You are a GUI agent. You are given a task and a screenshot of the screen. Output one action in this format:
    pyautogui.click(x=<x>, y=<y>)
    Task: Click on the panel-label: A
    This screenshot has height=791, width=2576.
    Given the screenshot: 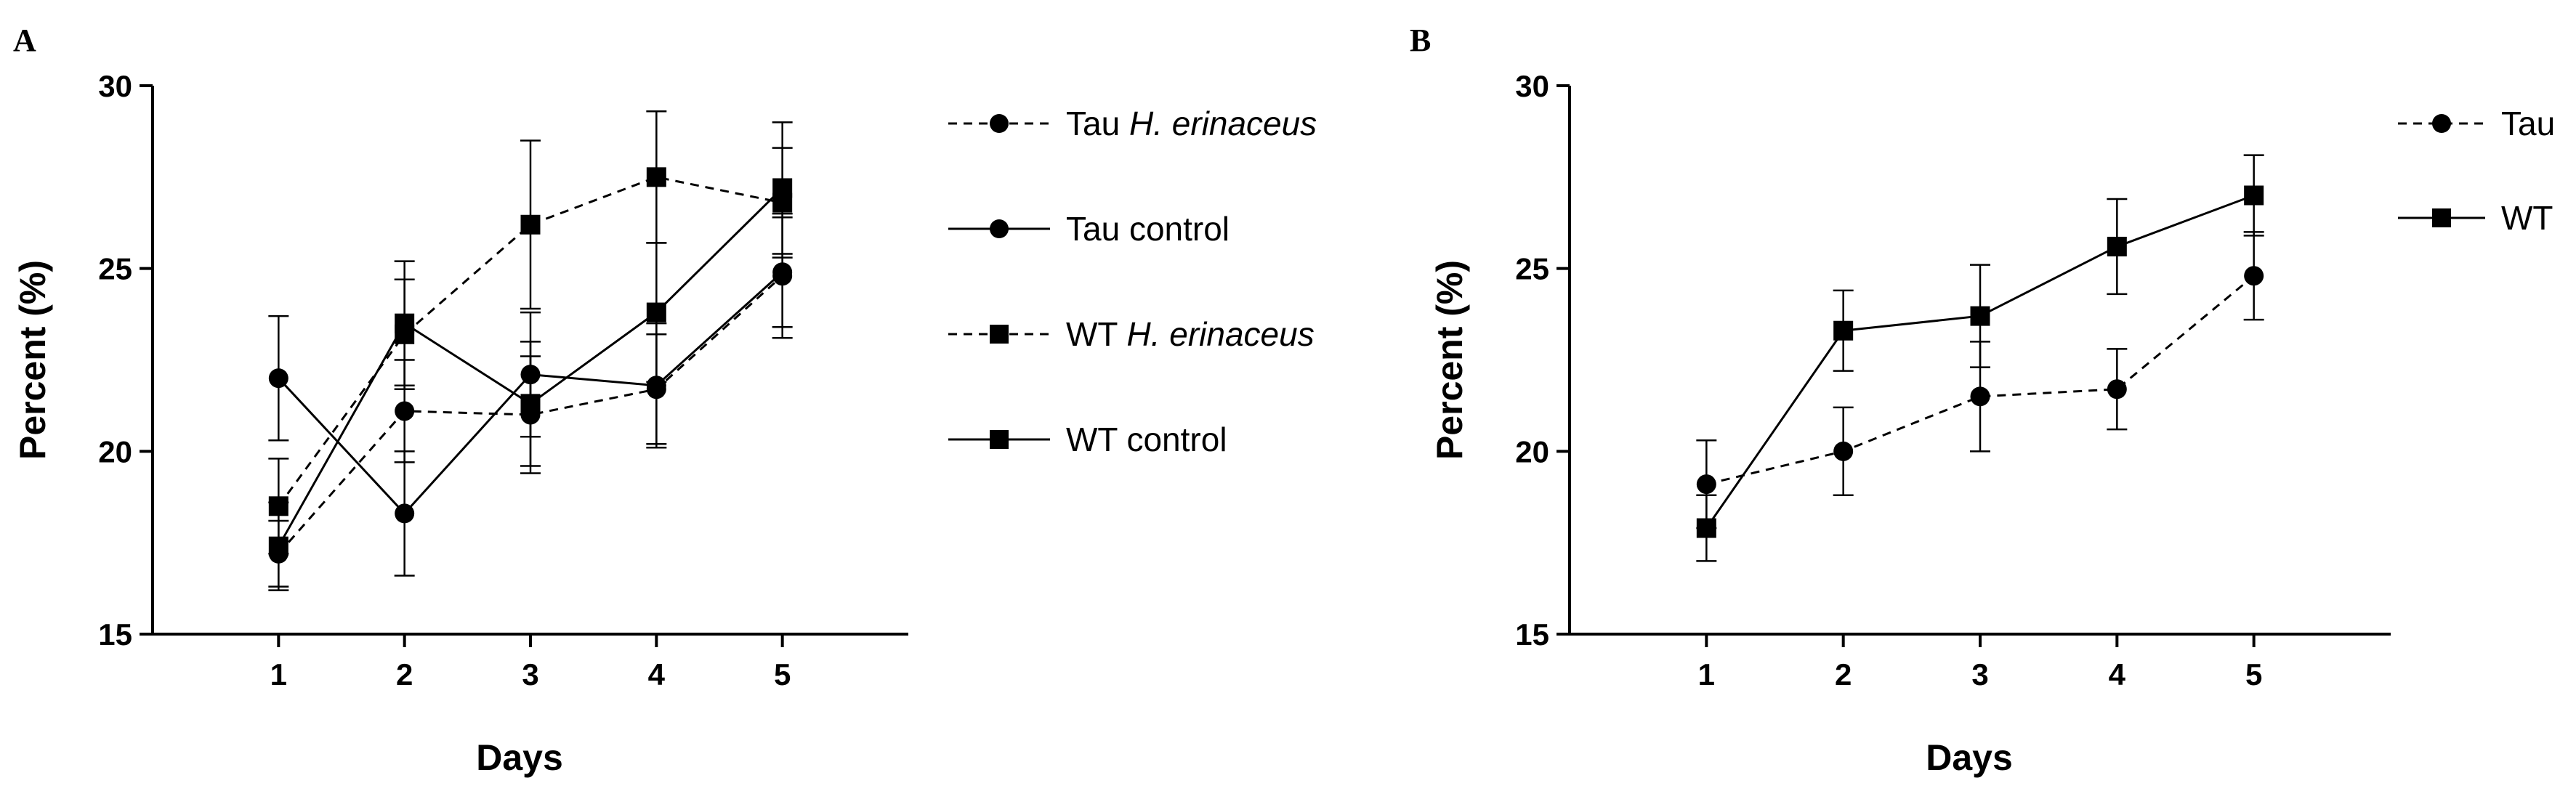 What is the action you would take?
    pyautogui.click(x=25, y=41)
    